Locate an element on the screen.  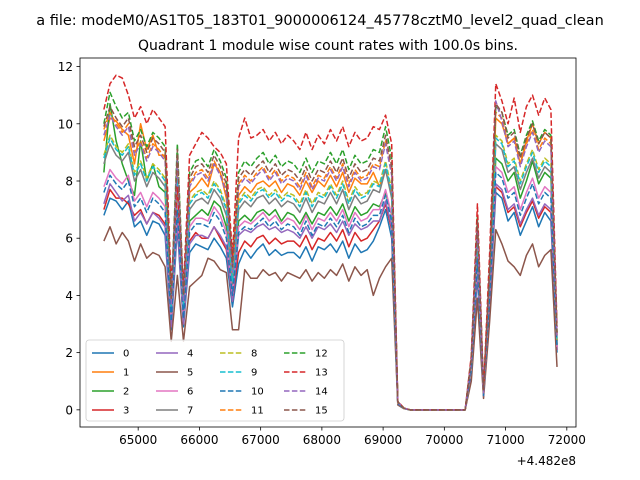
x-offset-label: +4.482e8 is located at coordinates (546, 461).